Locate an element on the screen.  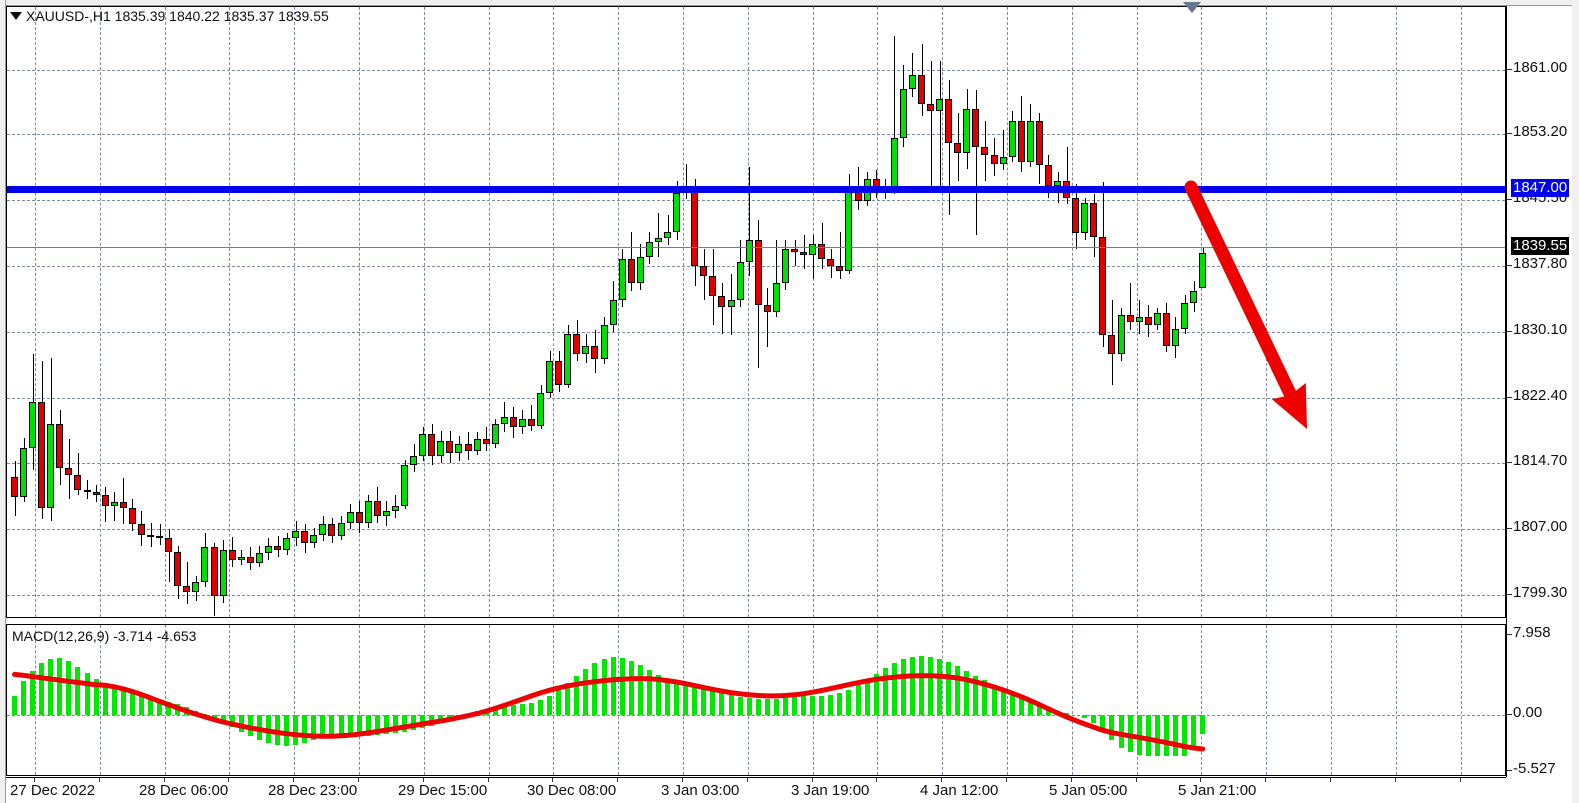
axis-price-label: 1830.10 is located at coordinates (1540, 329).